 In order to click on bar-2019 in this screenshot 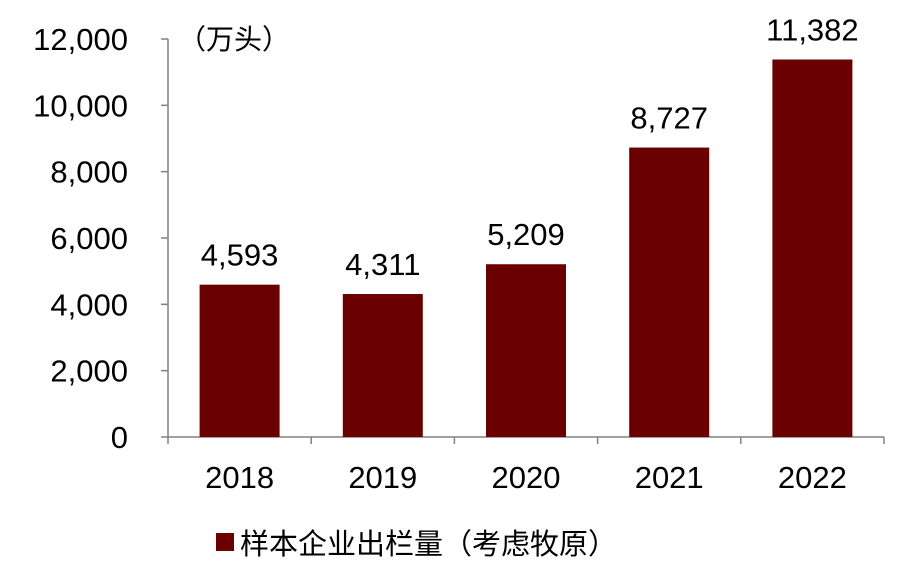, I will do `click(382, 365)`.